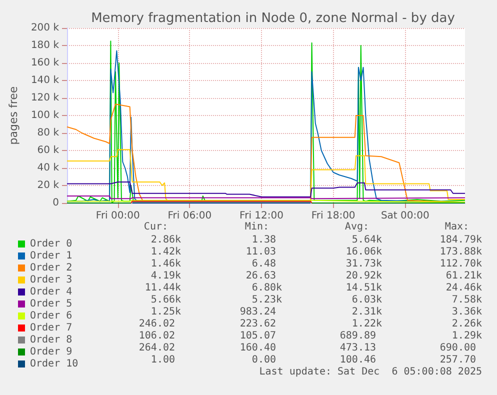  Describe the element at coordinates (51, 352) in the screenshot. I see `legend-label: Order 9` at that location.